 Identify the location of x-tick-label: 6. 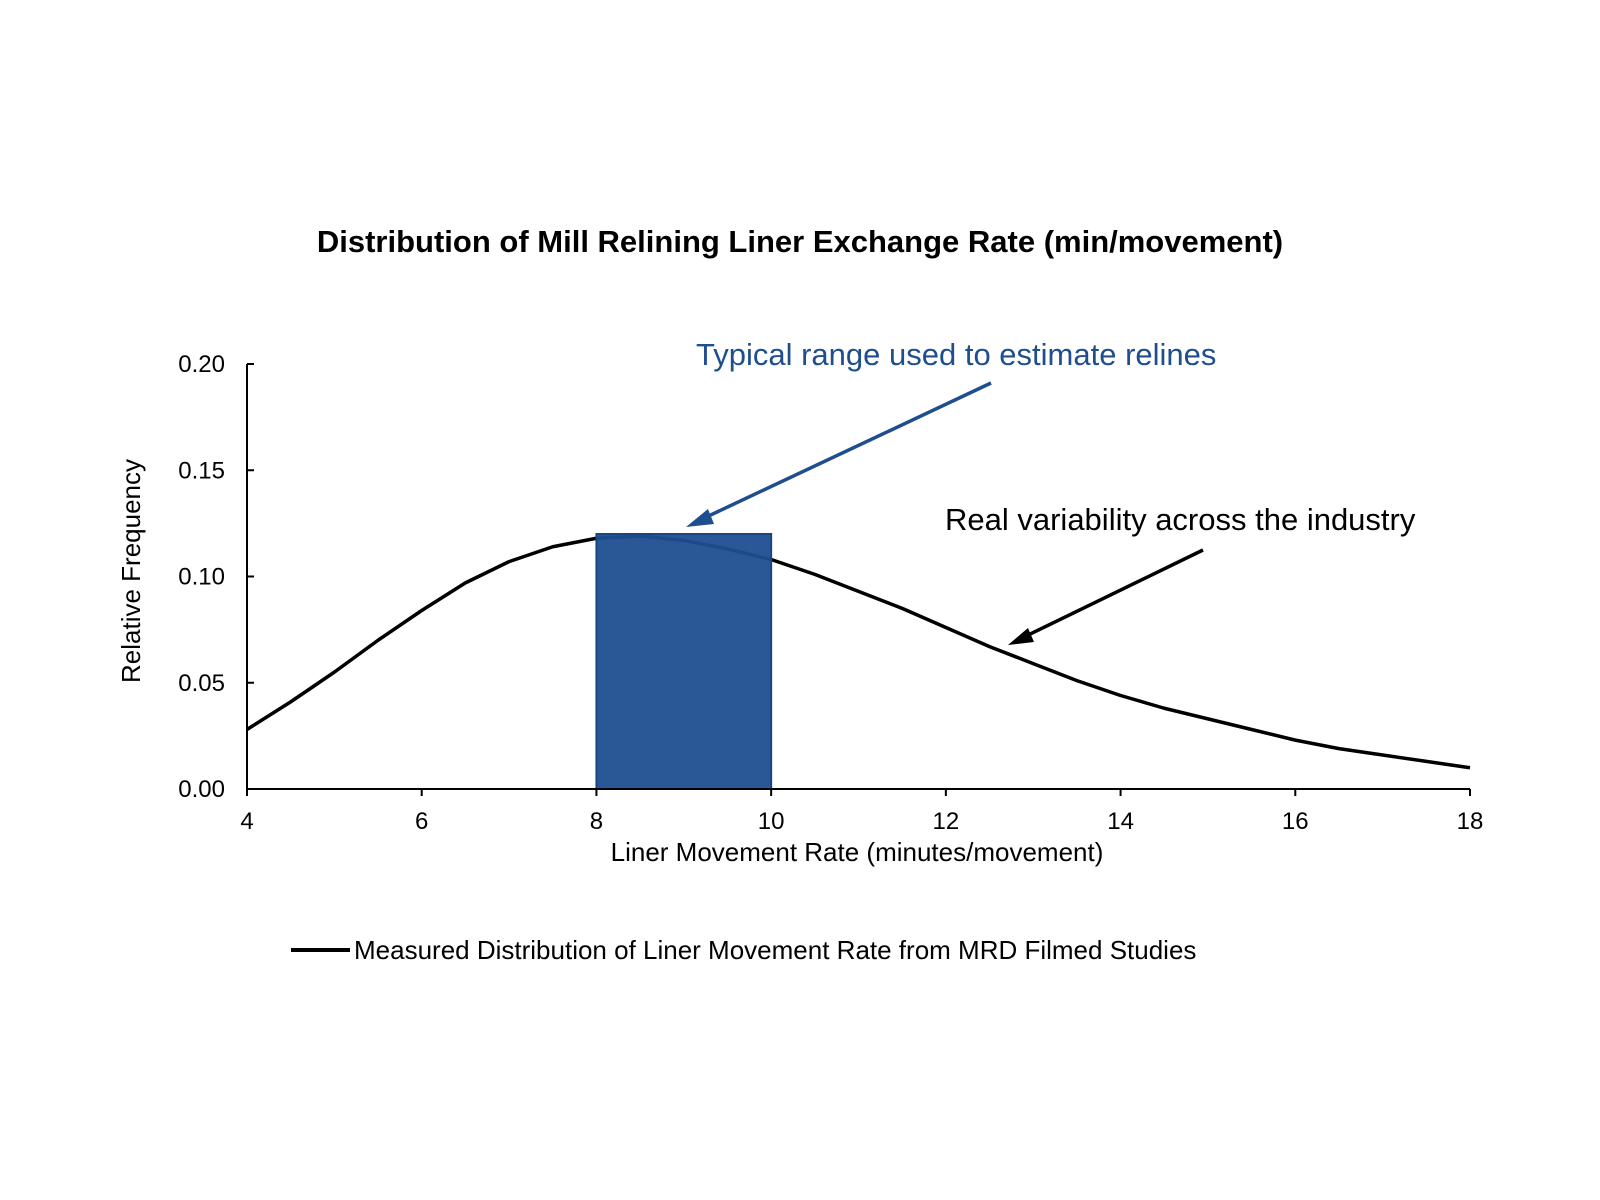
(421, 821).